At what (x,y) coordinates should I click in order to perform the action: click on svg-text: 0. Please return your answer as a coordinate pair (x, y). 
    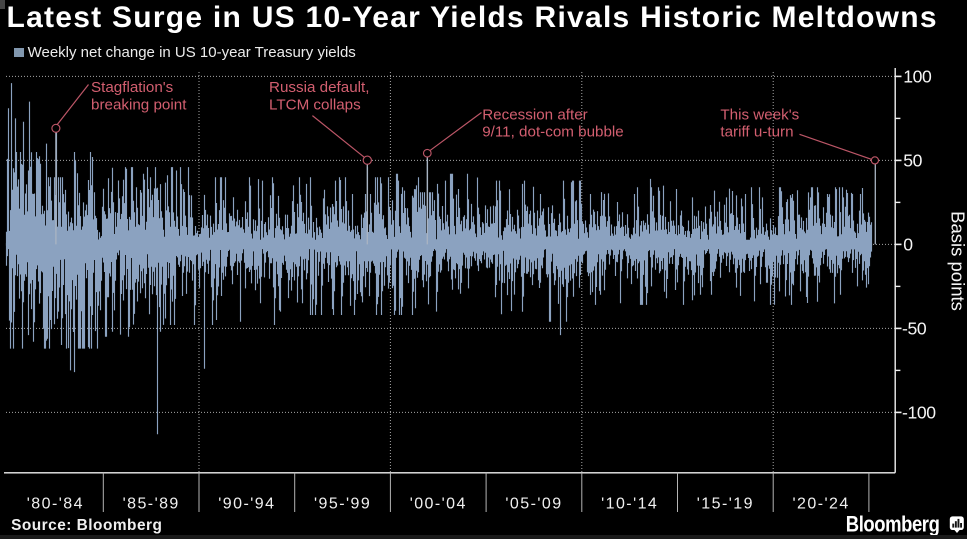
    Looking at the image, I should click on (908, 245).